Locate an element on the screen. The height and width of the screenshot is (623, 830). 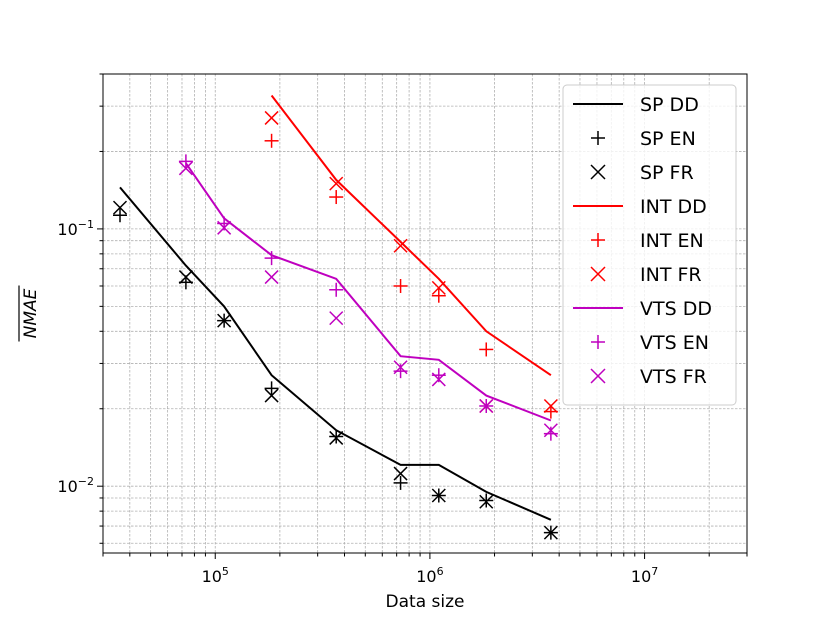
legend-item-vts-dd: VTS DD is located at coordinates (642, 309).